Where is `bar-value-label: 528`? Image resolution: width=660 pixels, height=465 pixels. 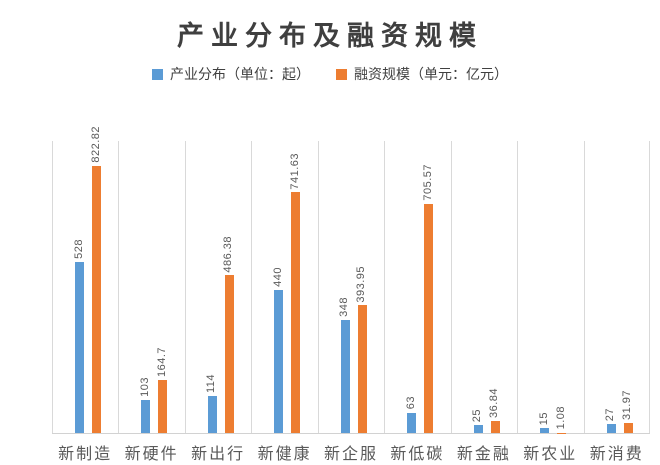
bar-value-label: 528 is located at coordinates (78, 248).